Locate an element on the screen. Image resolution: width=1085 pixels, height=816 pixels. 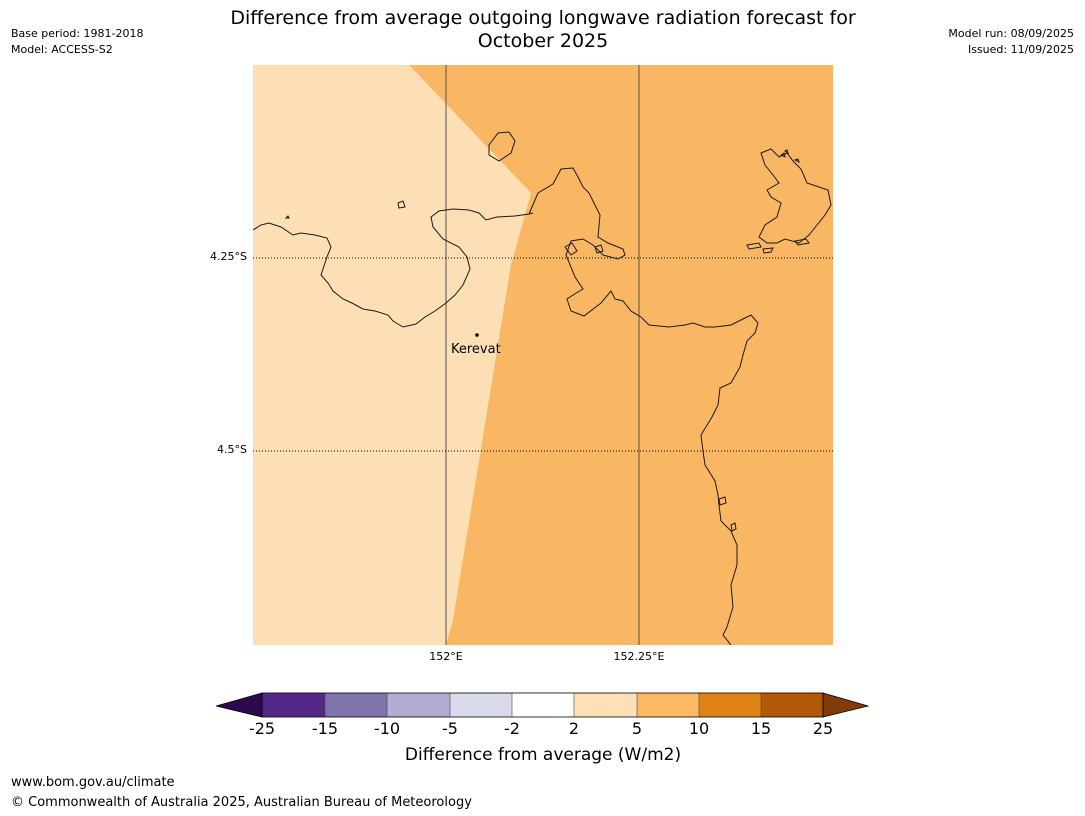
colorbar-outline is located at coordinates (542, 705).